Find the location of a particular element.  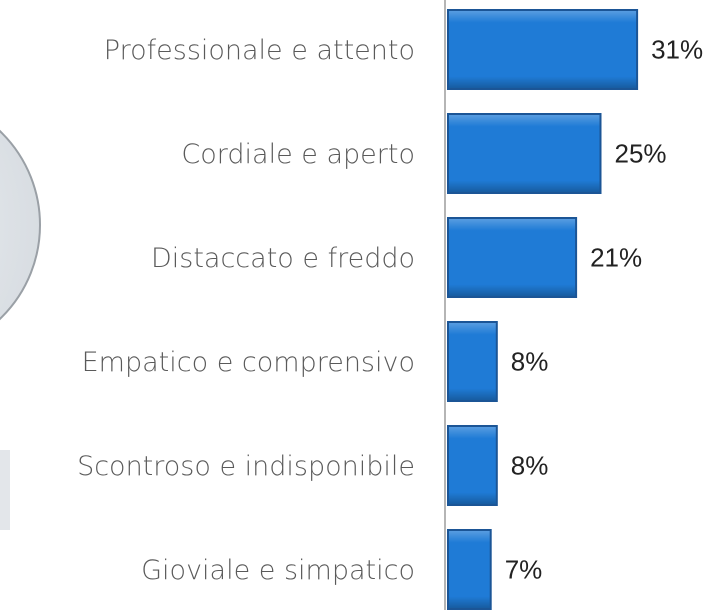

category-label: Professionale e attento is located at coordinates (259, 50).